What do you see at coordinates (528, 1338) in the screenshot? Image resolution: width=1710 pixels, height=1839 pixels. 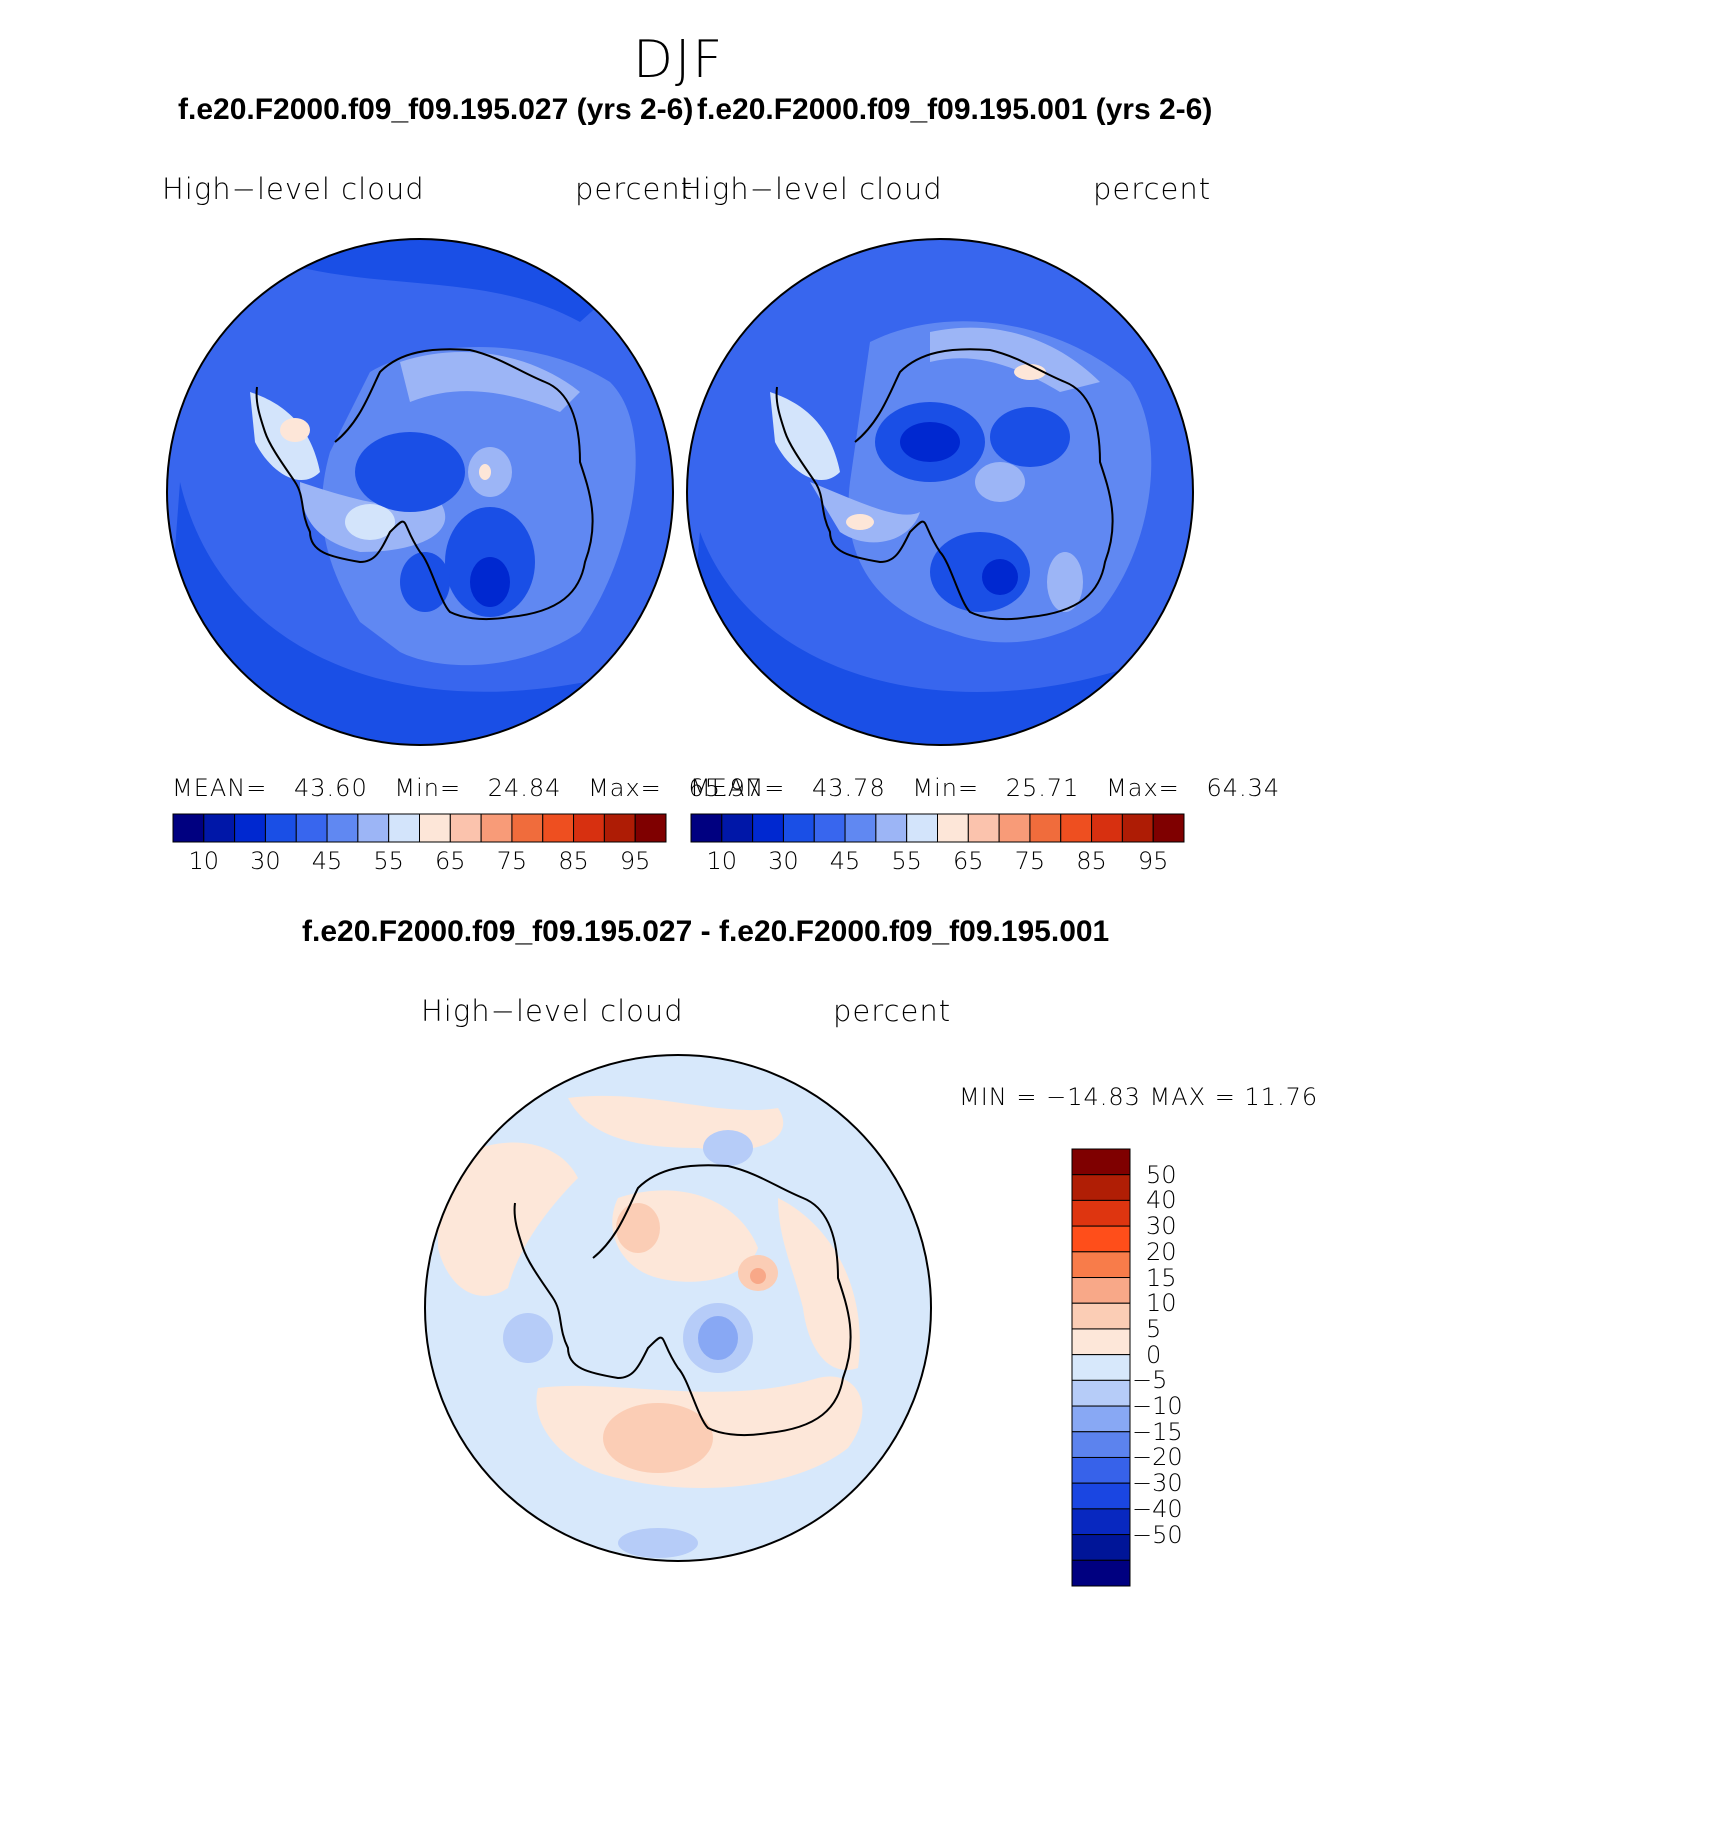 I see `diff-contour-west-cool` at bounding box center [528, 1338].